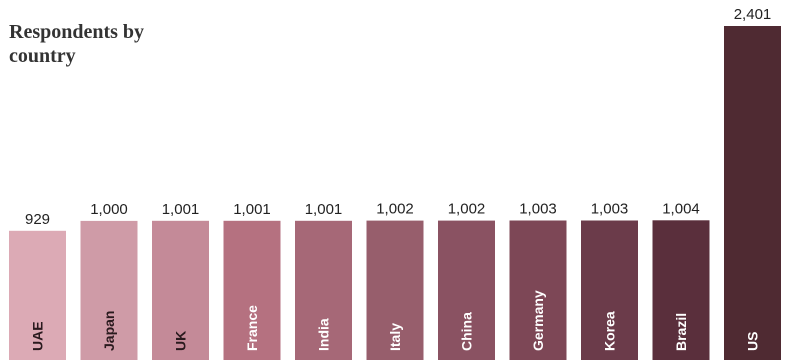 The image size is (786, 362). I want to click on value-label-korea: 1,003, so click(610, 209).